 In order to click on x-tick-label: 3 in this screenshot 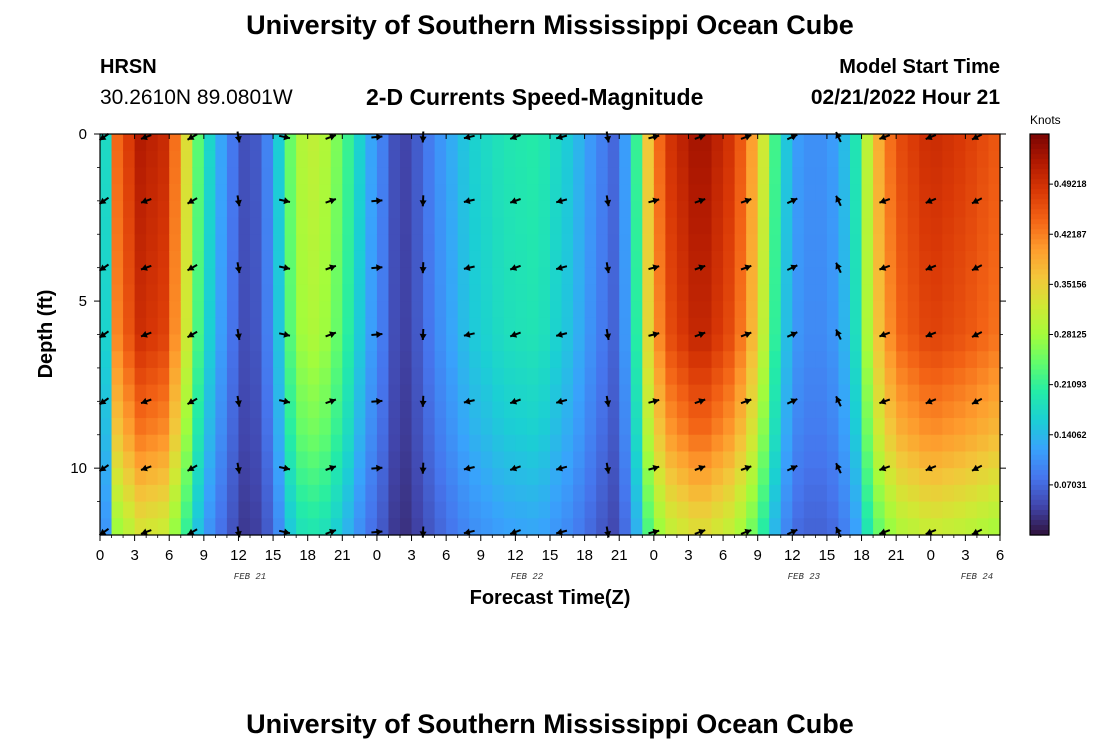, I will do `click(965, 555)`.